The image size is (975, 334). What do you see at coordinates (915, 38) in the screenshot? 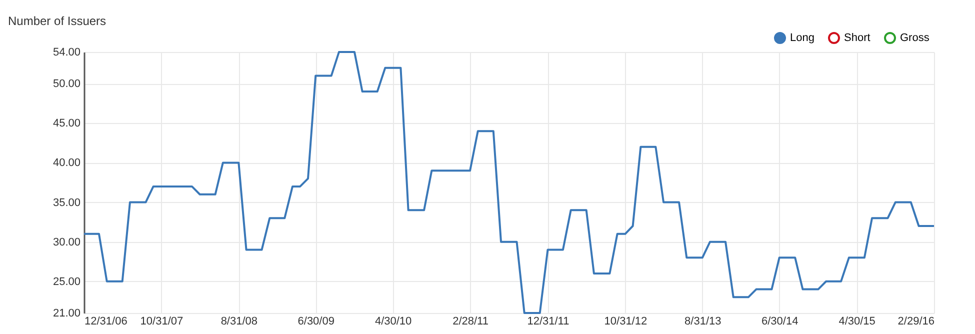
I see `legend-label: Gross` at bounding box center [915, 38].